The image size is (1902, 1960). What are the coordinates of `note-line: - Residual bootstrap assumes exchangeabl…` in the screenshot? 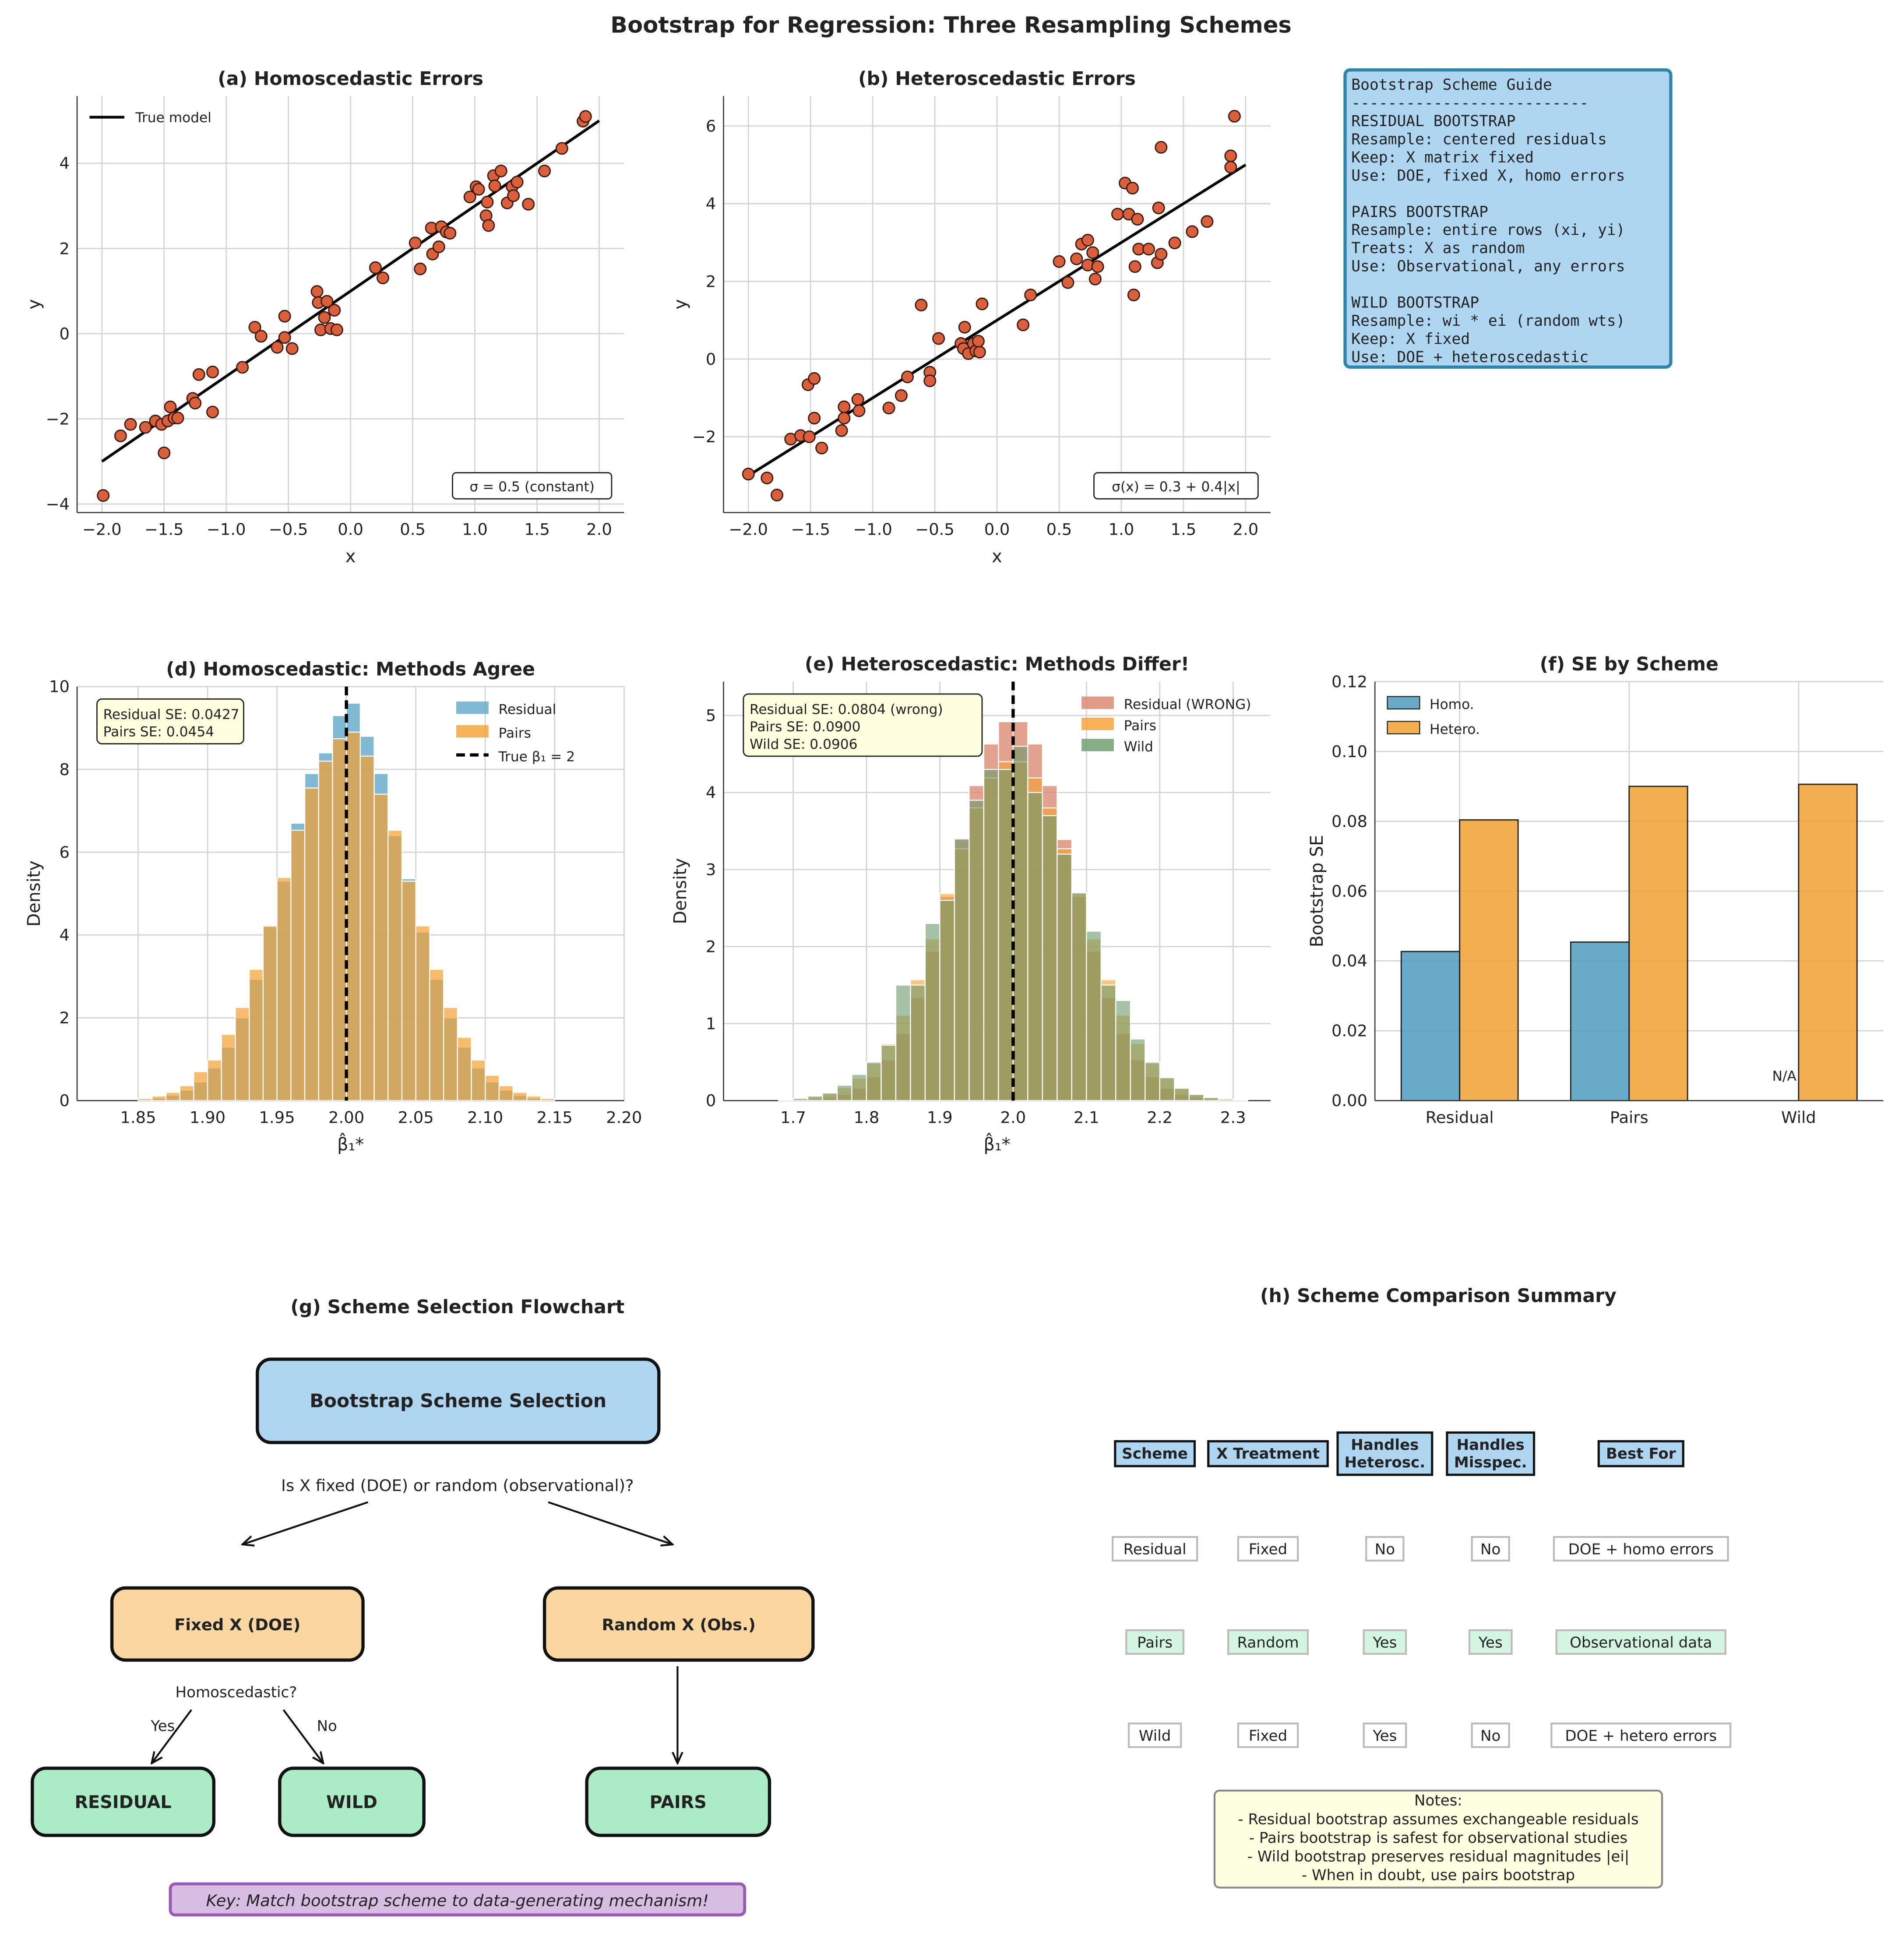 It's located at (1438, 1819).